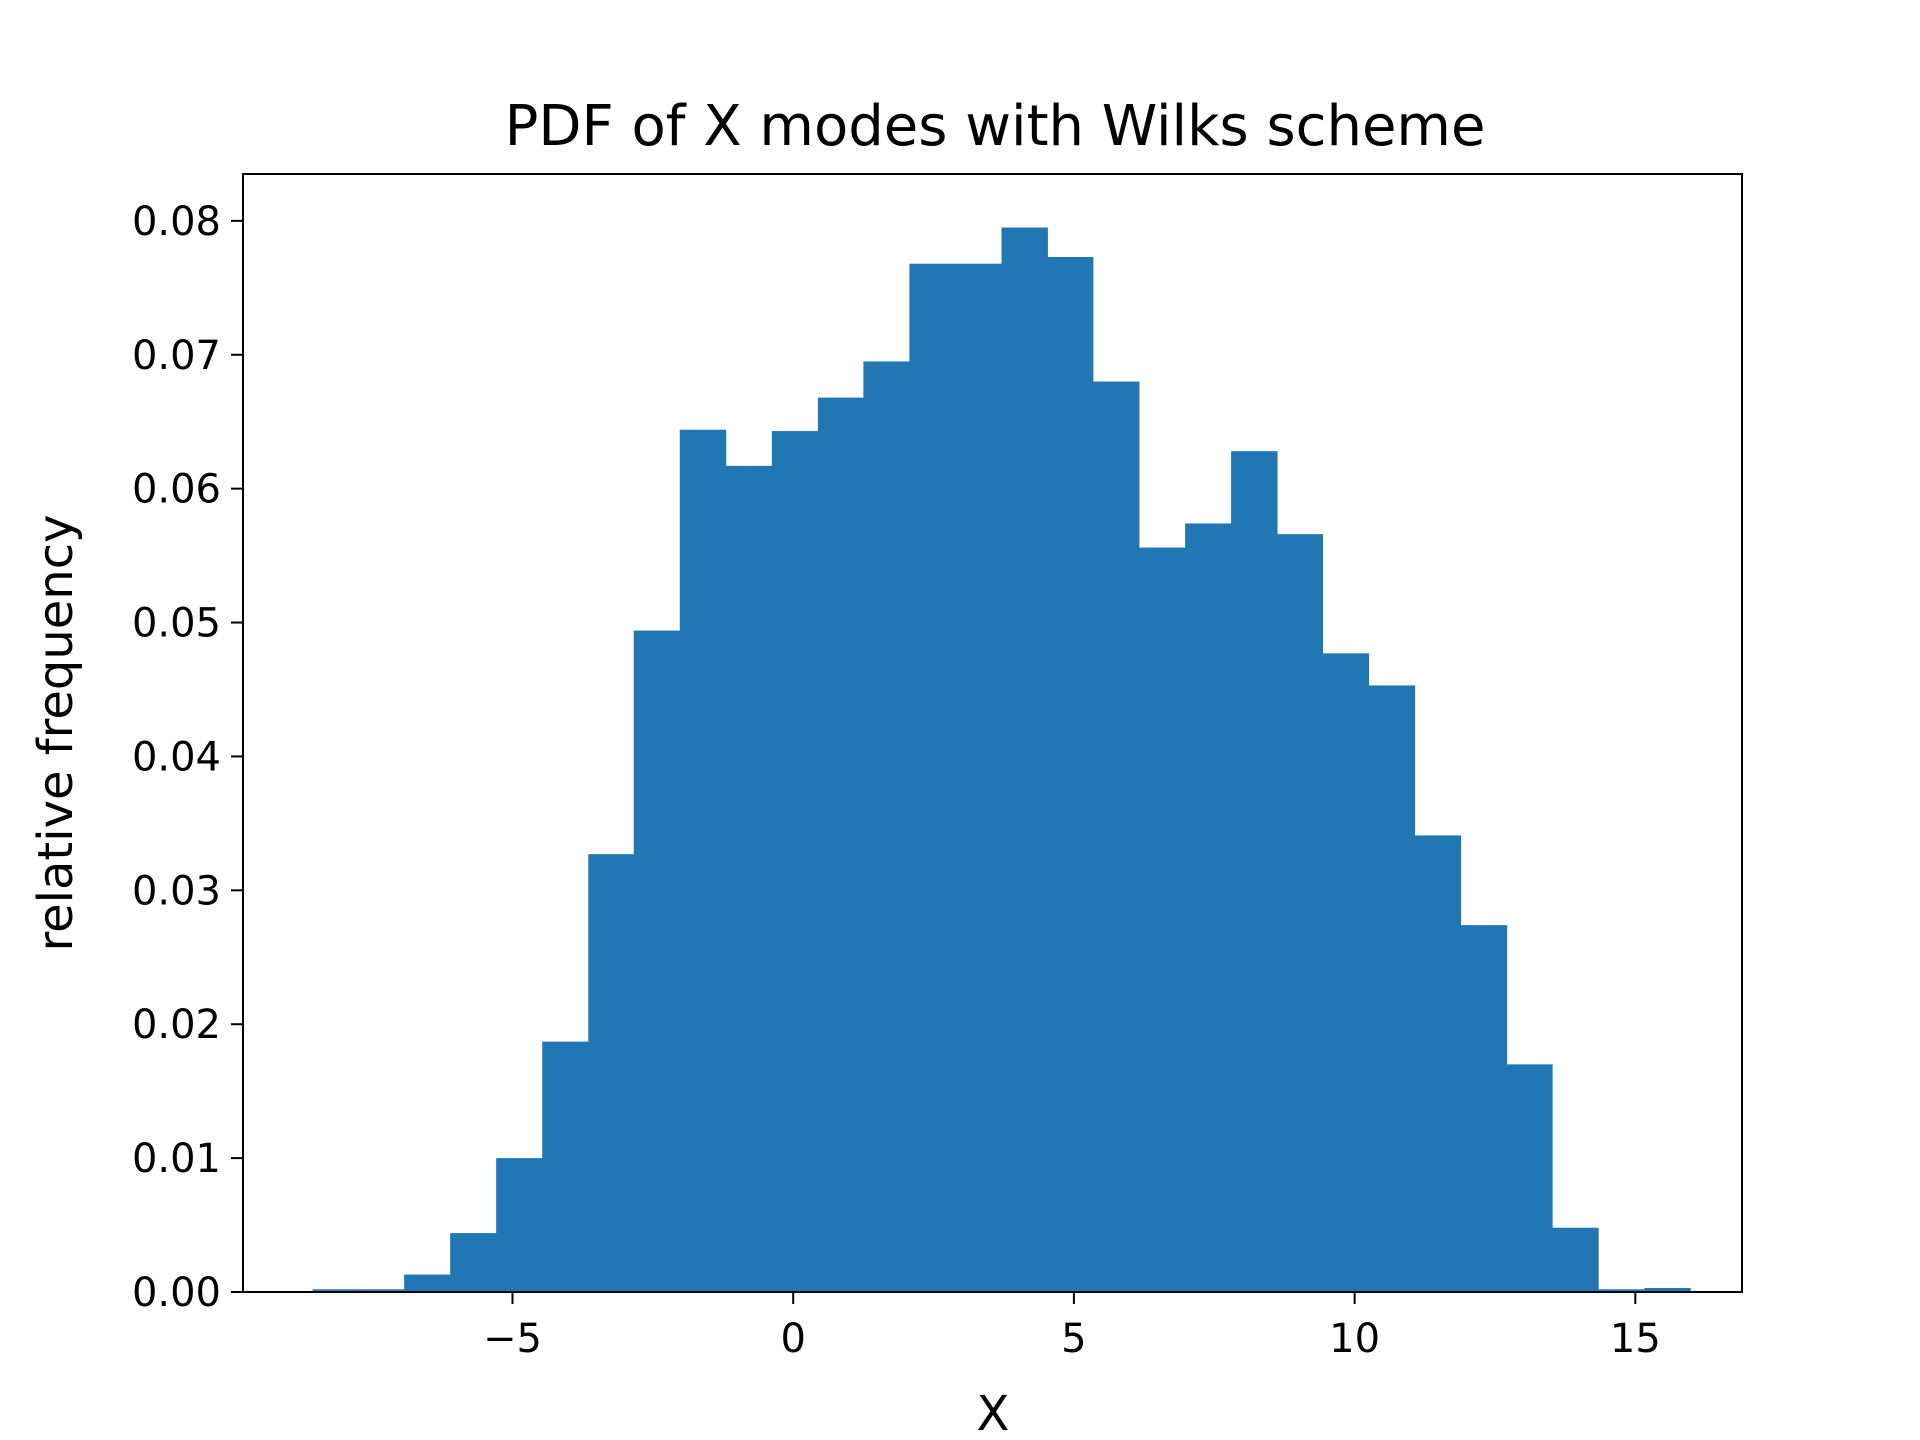 This screenshot has width=1920, height=1440. Describe the element at coordinates (176, 490) in the screenshot. I see `y-tick-label: 0.06` at that location.